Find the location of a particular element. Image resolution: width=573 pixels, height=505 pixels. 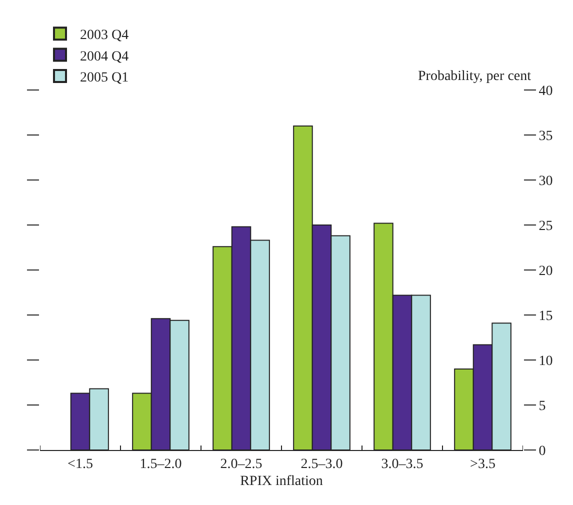

x-tick-label: 1.5–2.0 is located at coordinates (161, 464).